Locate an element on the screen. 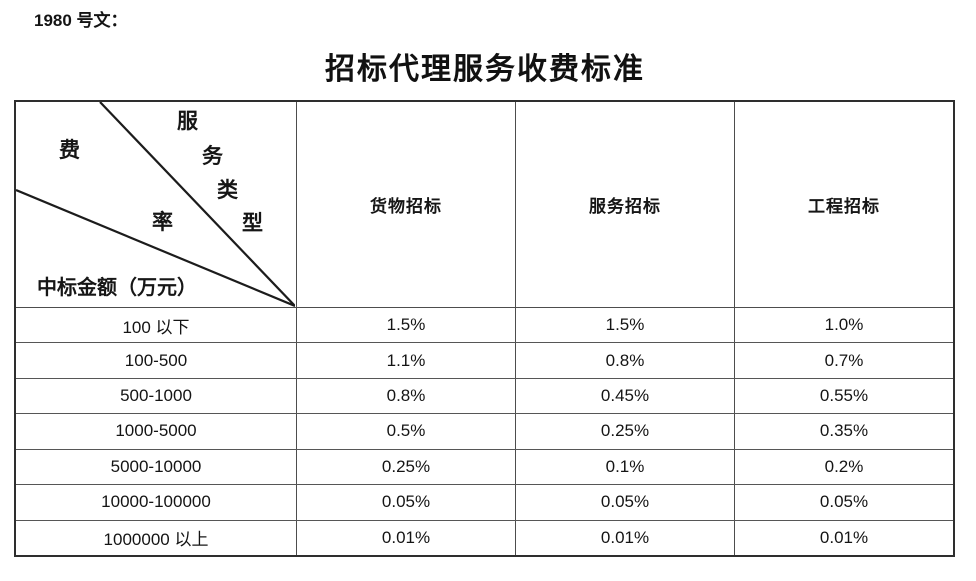 Image resolution: width=976 pixels, height=581 pixels. table-row: 100 以下 1.5% 1.5% 1.0% is located at coordinates (484, 326).